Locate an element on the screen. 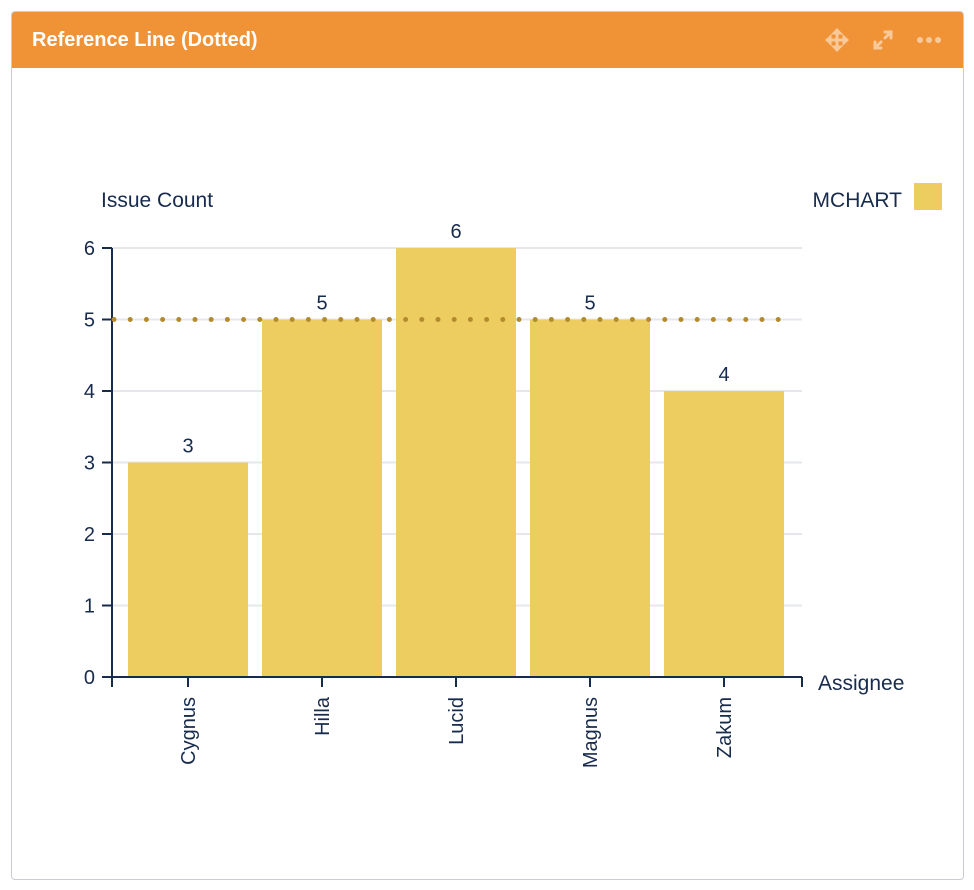 This screenshot has height=890, width=974. move-icon is located at coordinates (837, 40).